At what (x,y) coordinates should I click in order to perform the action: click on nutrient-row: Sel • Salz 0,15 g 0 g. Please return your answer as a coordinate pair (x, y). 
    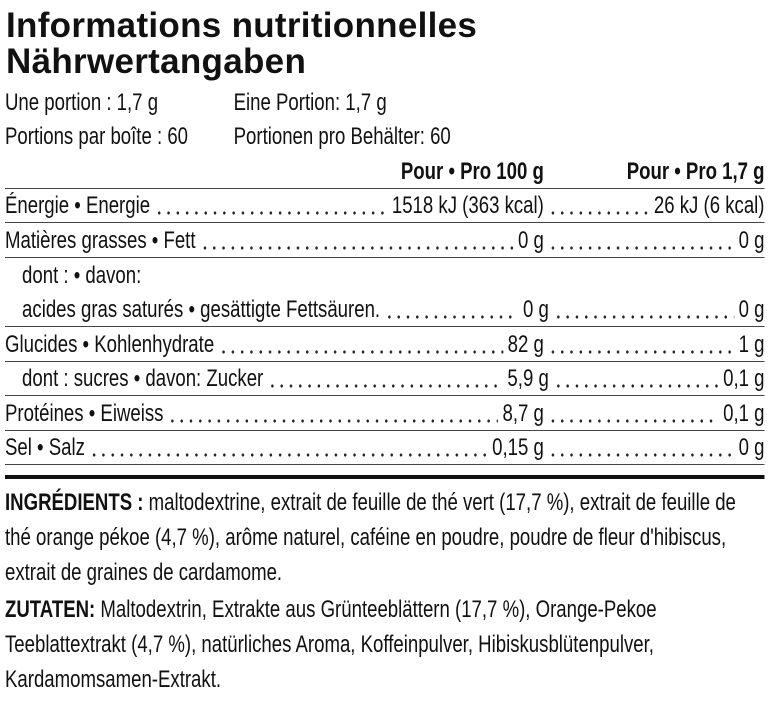
    Looking at the image, I should click on (385, 448).